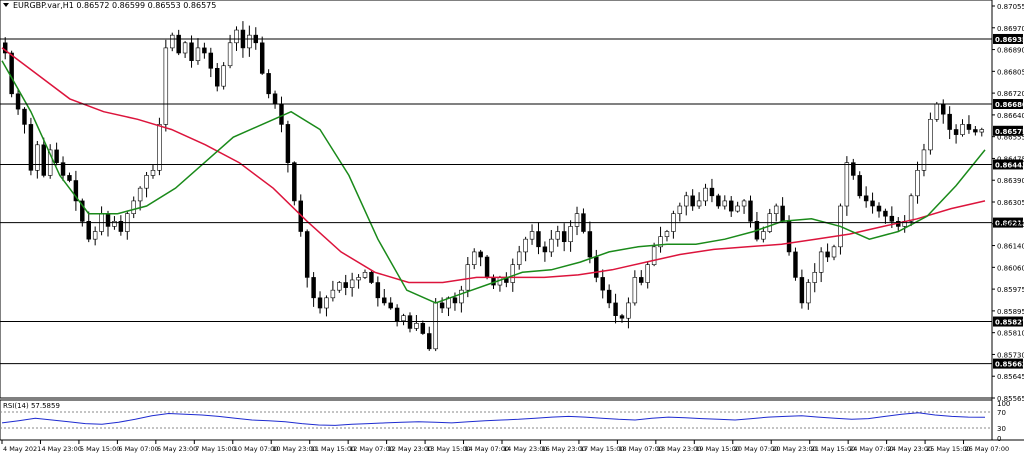 The image size is (1024, 457). I want to click on time-axis-label: 14 May 23:00, so click(525, 449).